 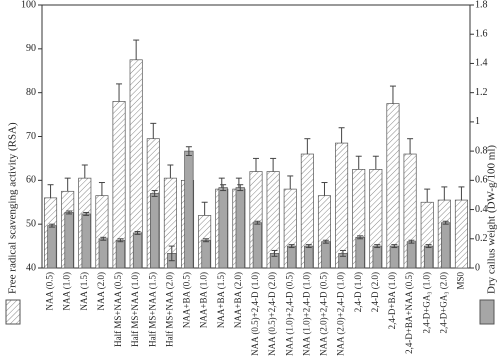 I want to click on x-tick-label: MS0, so click(x=461, y=281).